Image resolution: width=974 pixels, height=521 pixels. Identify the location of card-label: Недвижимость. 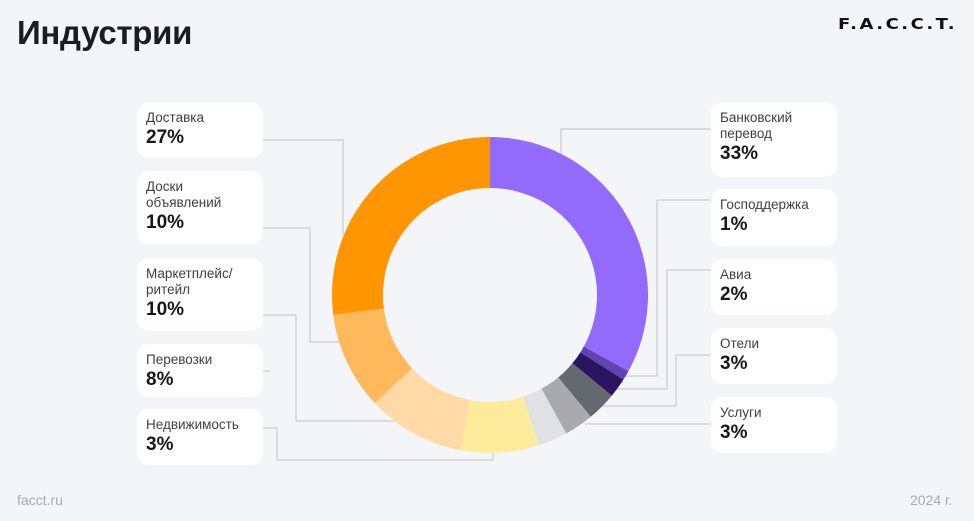
(192, 424).